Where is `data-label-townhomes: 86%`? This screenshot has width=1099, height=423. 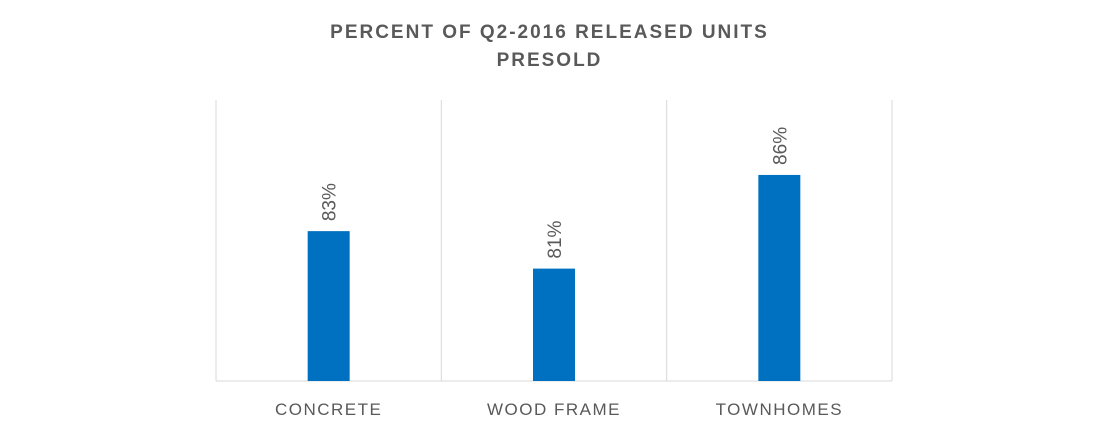 data-label-townhomes: 86% is located at coordinates (780, 146).